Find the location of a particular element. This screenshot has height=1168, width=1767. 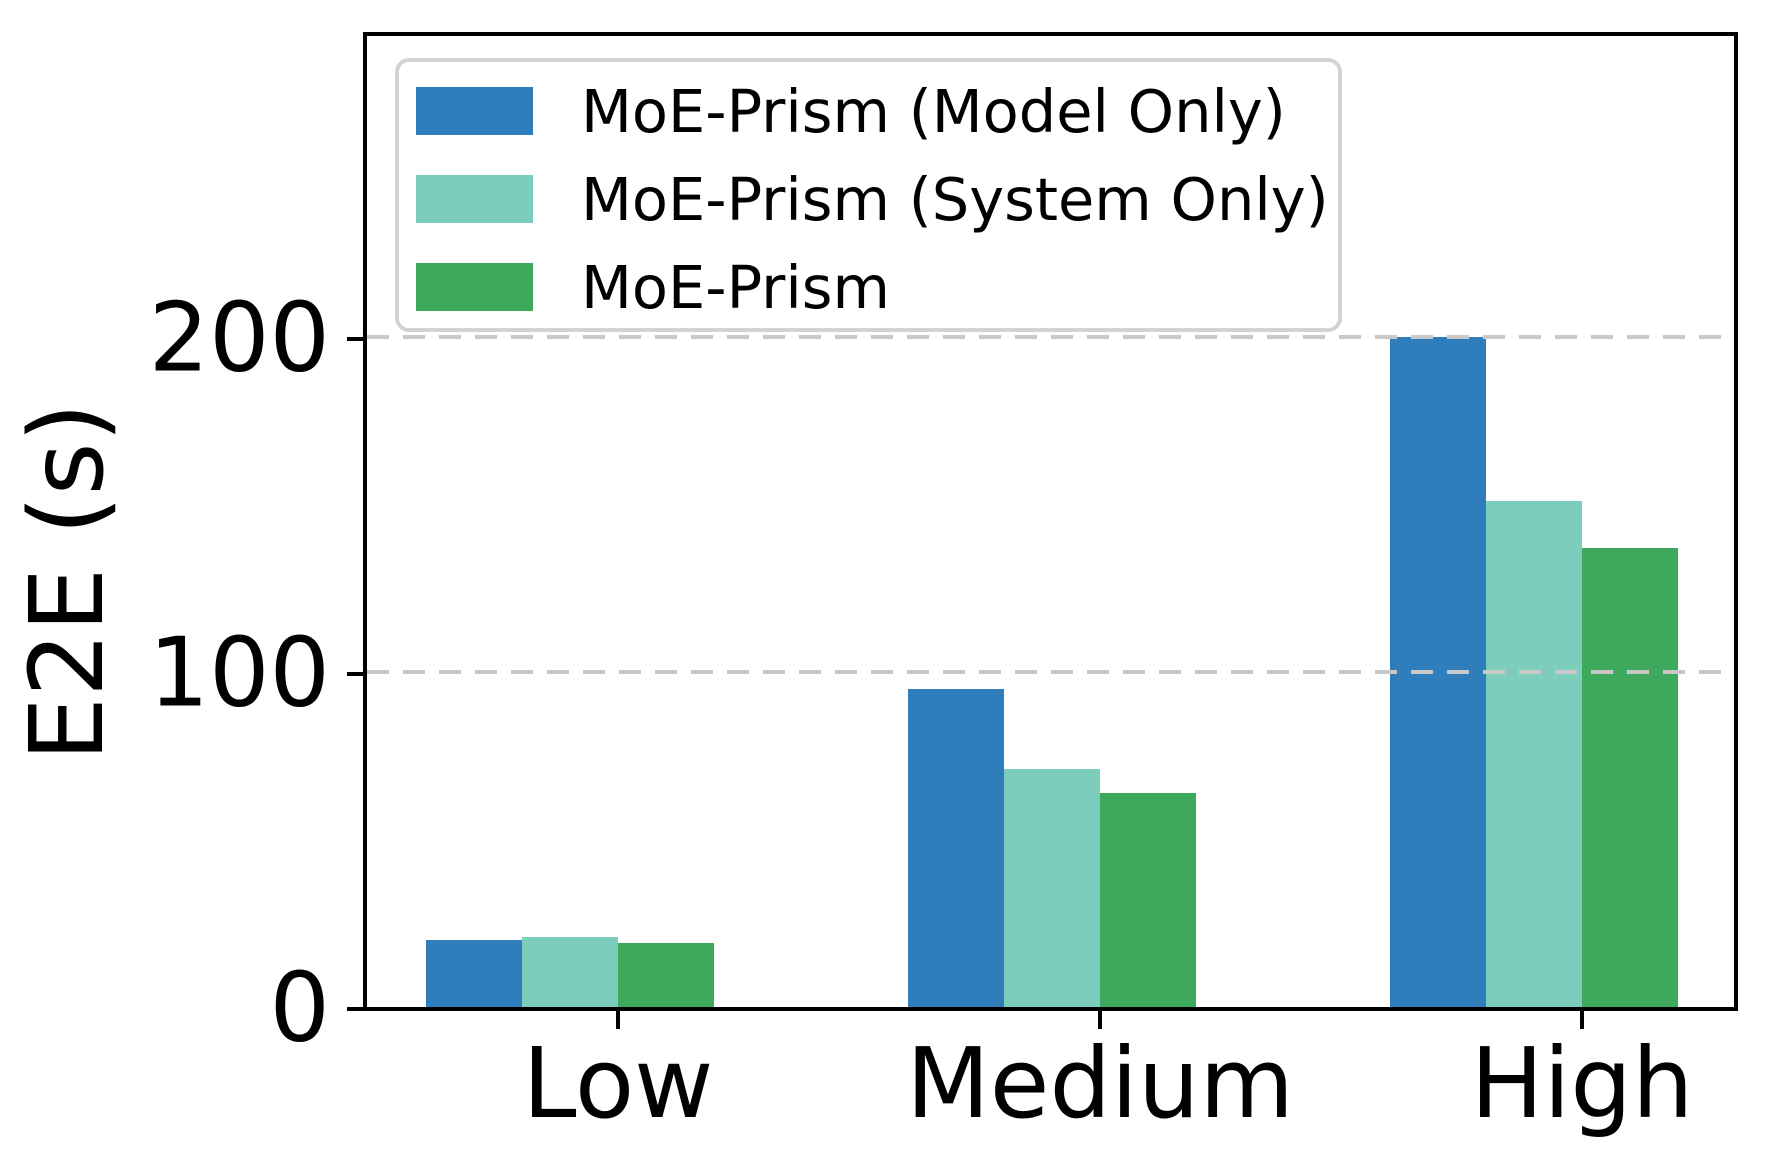

legend-item: MoE-Prism is located at coordinates (868, 287).